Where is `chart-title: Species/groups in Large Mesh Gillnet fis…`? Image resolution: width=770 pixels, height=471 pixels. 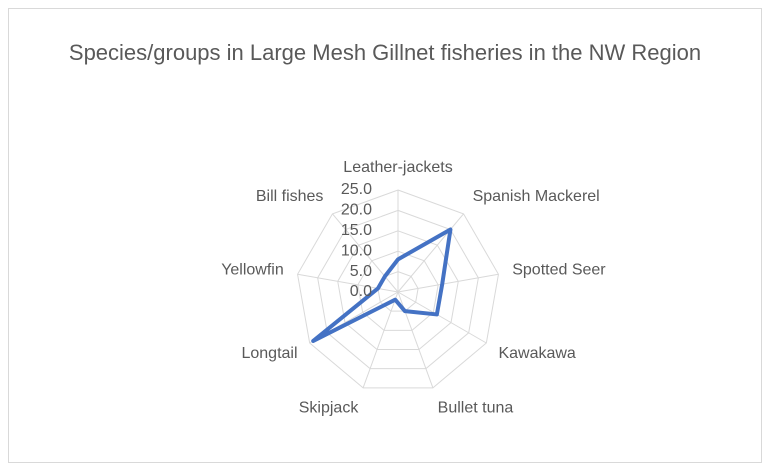
chart-title: Species/groups in Large Mesh Gillnet fis… is located at coordinates (385, 52).